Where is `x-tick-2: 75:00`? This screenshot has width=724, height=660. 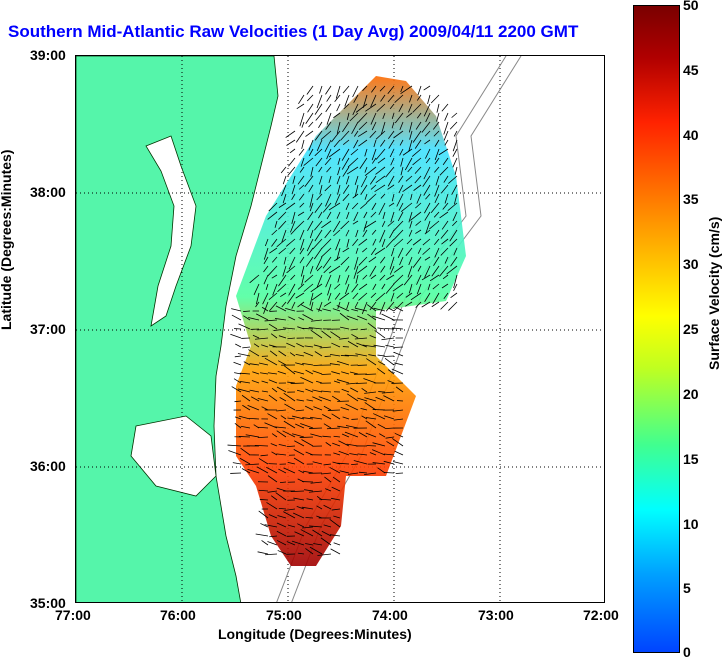 x-tick-2: 75:00 is located at coordinates (284, 615).